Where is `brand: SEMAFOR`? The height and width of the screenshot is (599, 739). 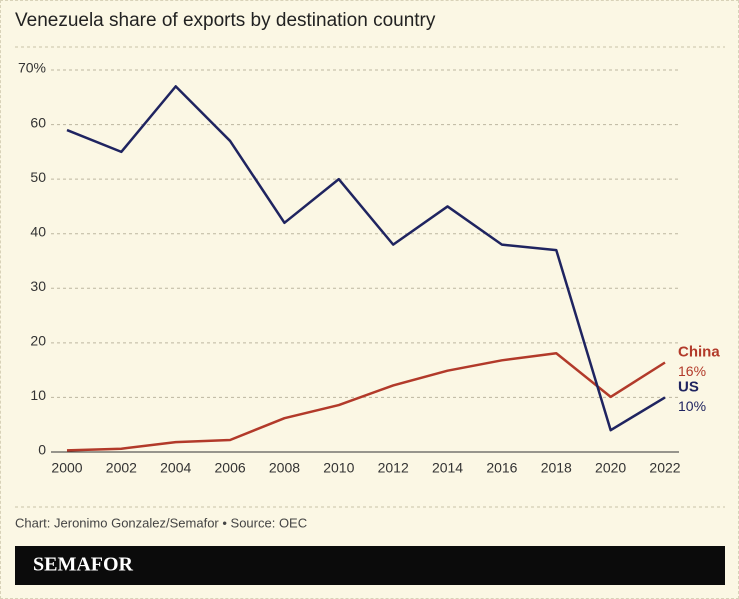
brand: SEMAFOR is located at coordinates (83, 565).